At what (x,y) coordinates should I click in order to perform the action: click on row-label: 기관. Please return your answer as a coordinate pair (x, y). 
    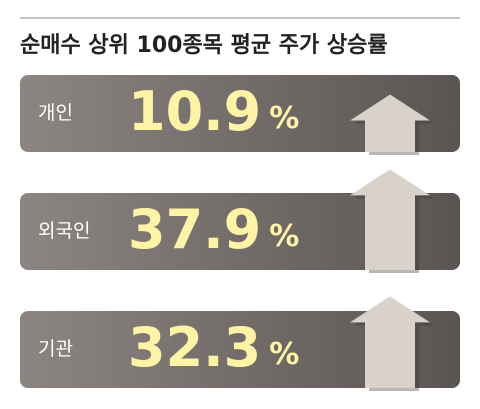
    Looking at the image, I should click on (55, 349).